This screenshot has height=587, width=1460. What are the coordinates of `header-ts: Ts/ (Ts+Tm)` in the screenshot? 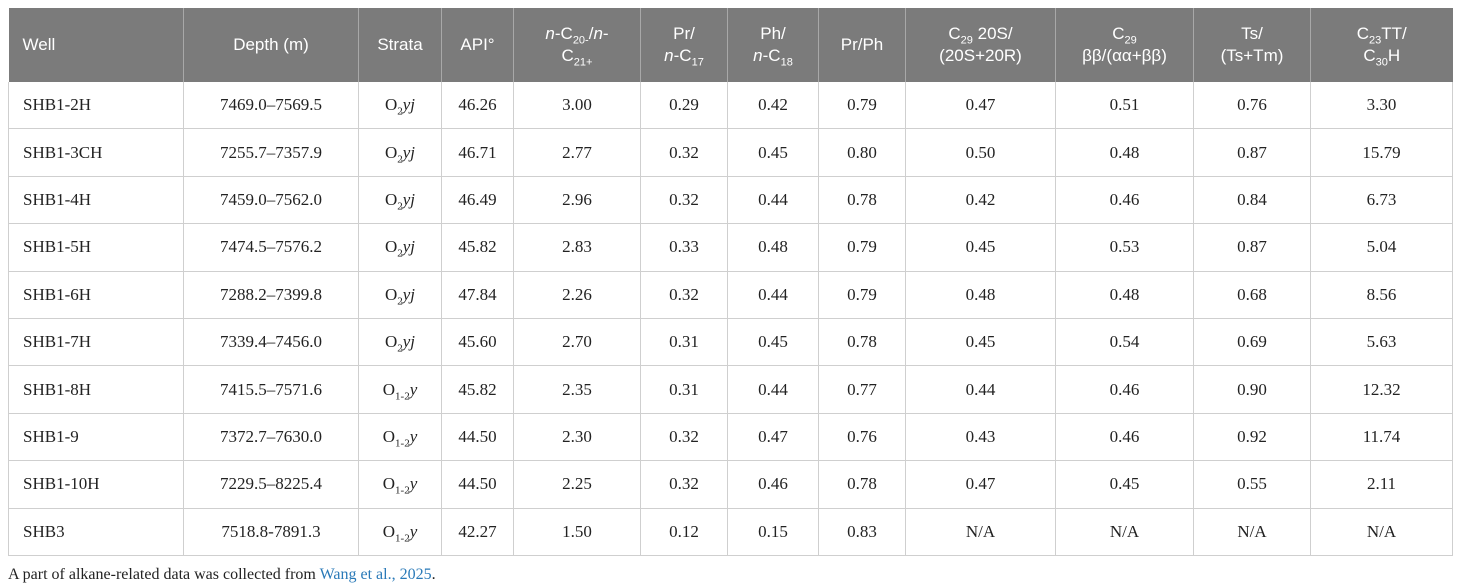 It's located at (1252, 45).